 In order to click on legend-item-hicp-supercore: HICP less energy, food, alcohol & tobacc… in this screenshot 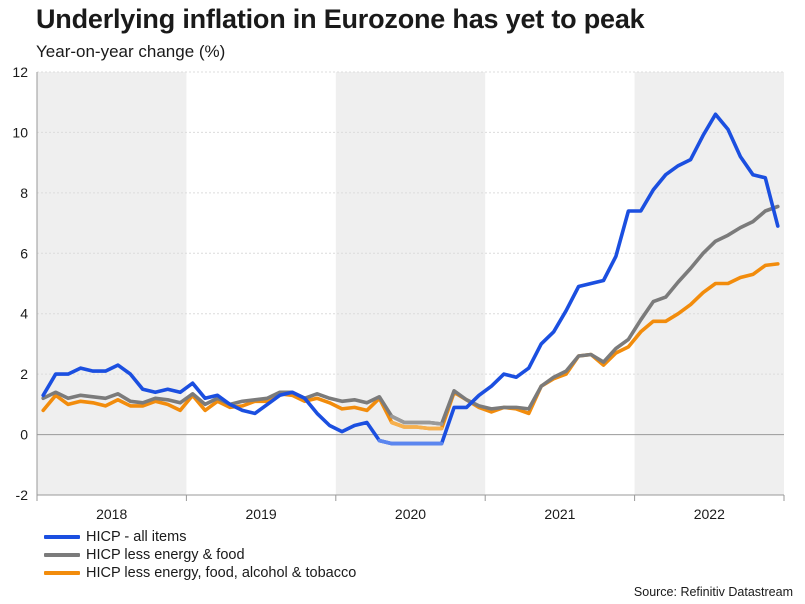, I will do `click(200, 573)`.